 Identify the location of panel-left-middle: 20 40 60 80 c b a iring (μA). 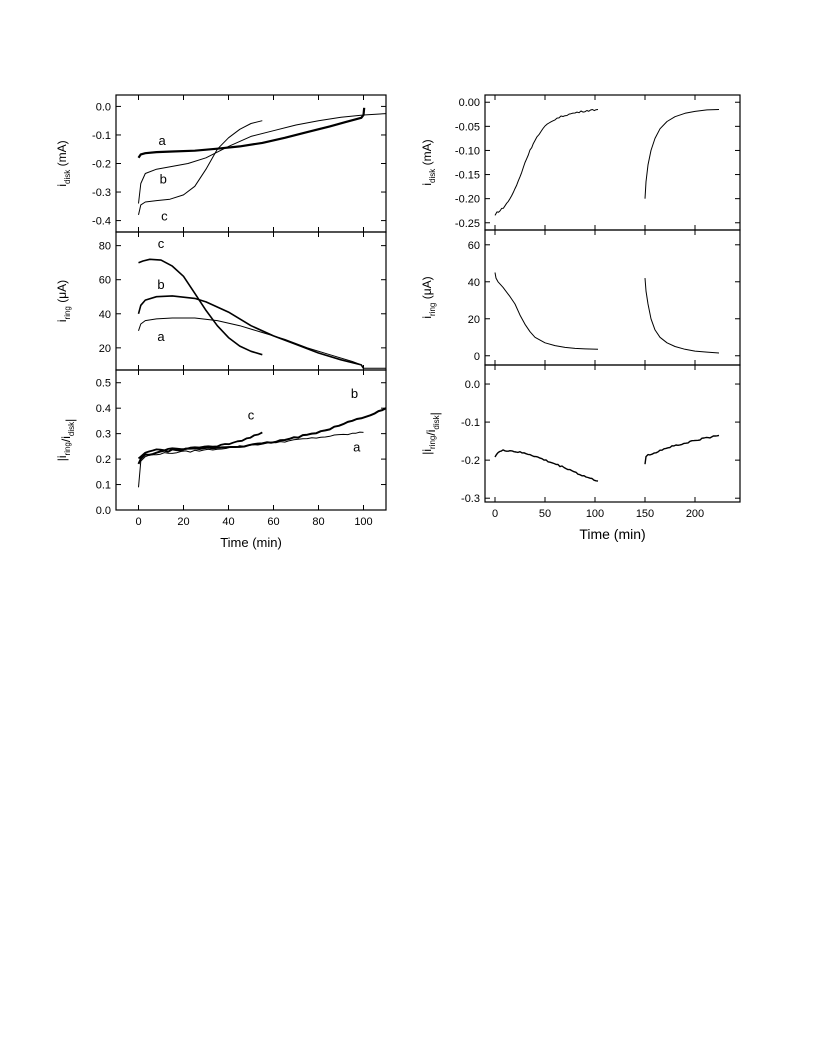
(221, 301).